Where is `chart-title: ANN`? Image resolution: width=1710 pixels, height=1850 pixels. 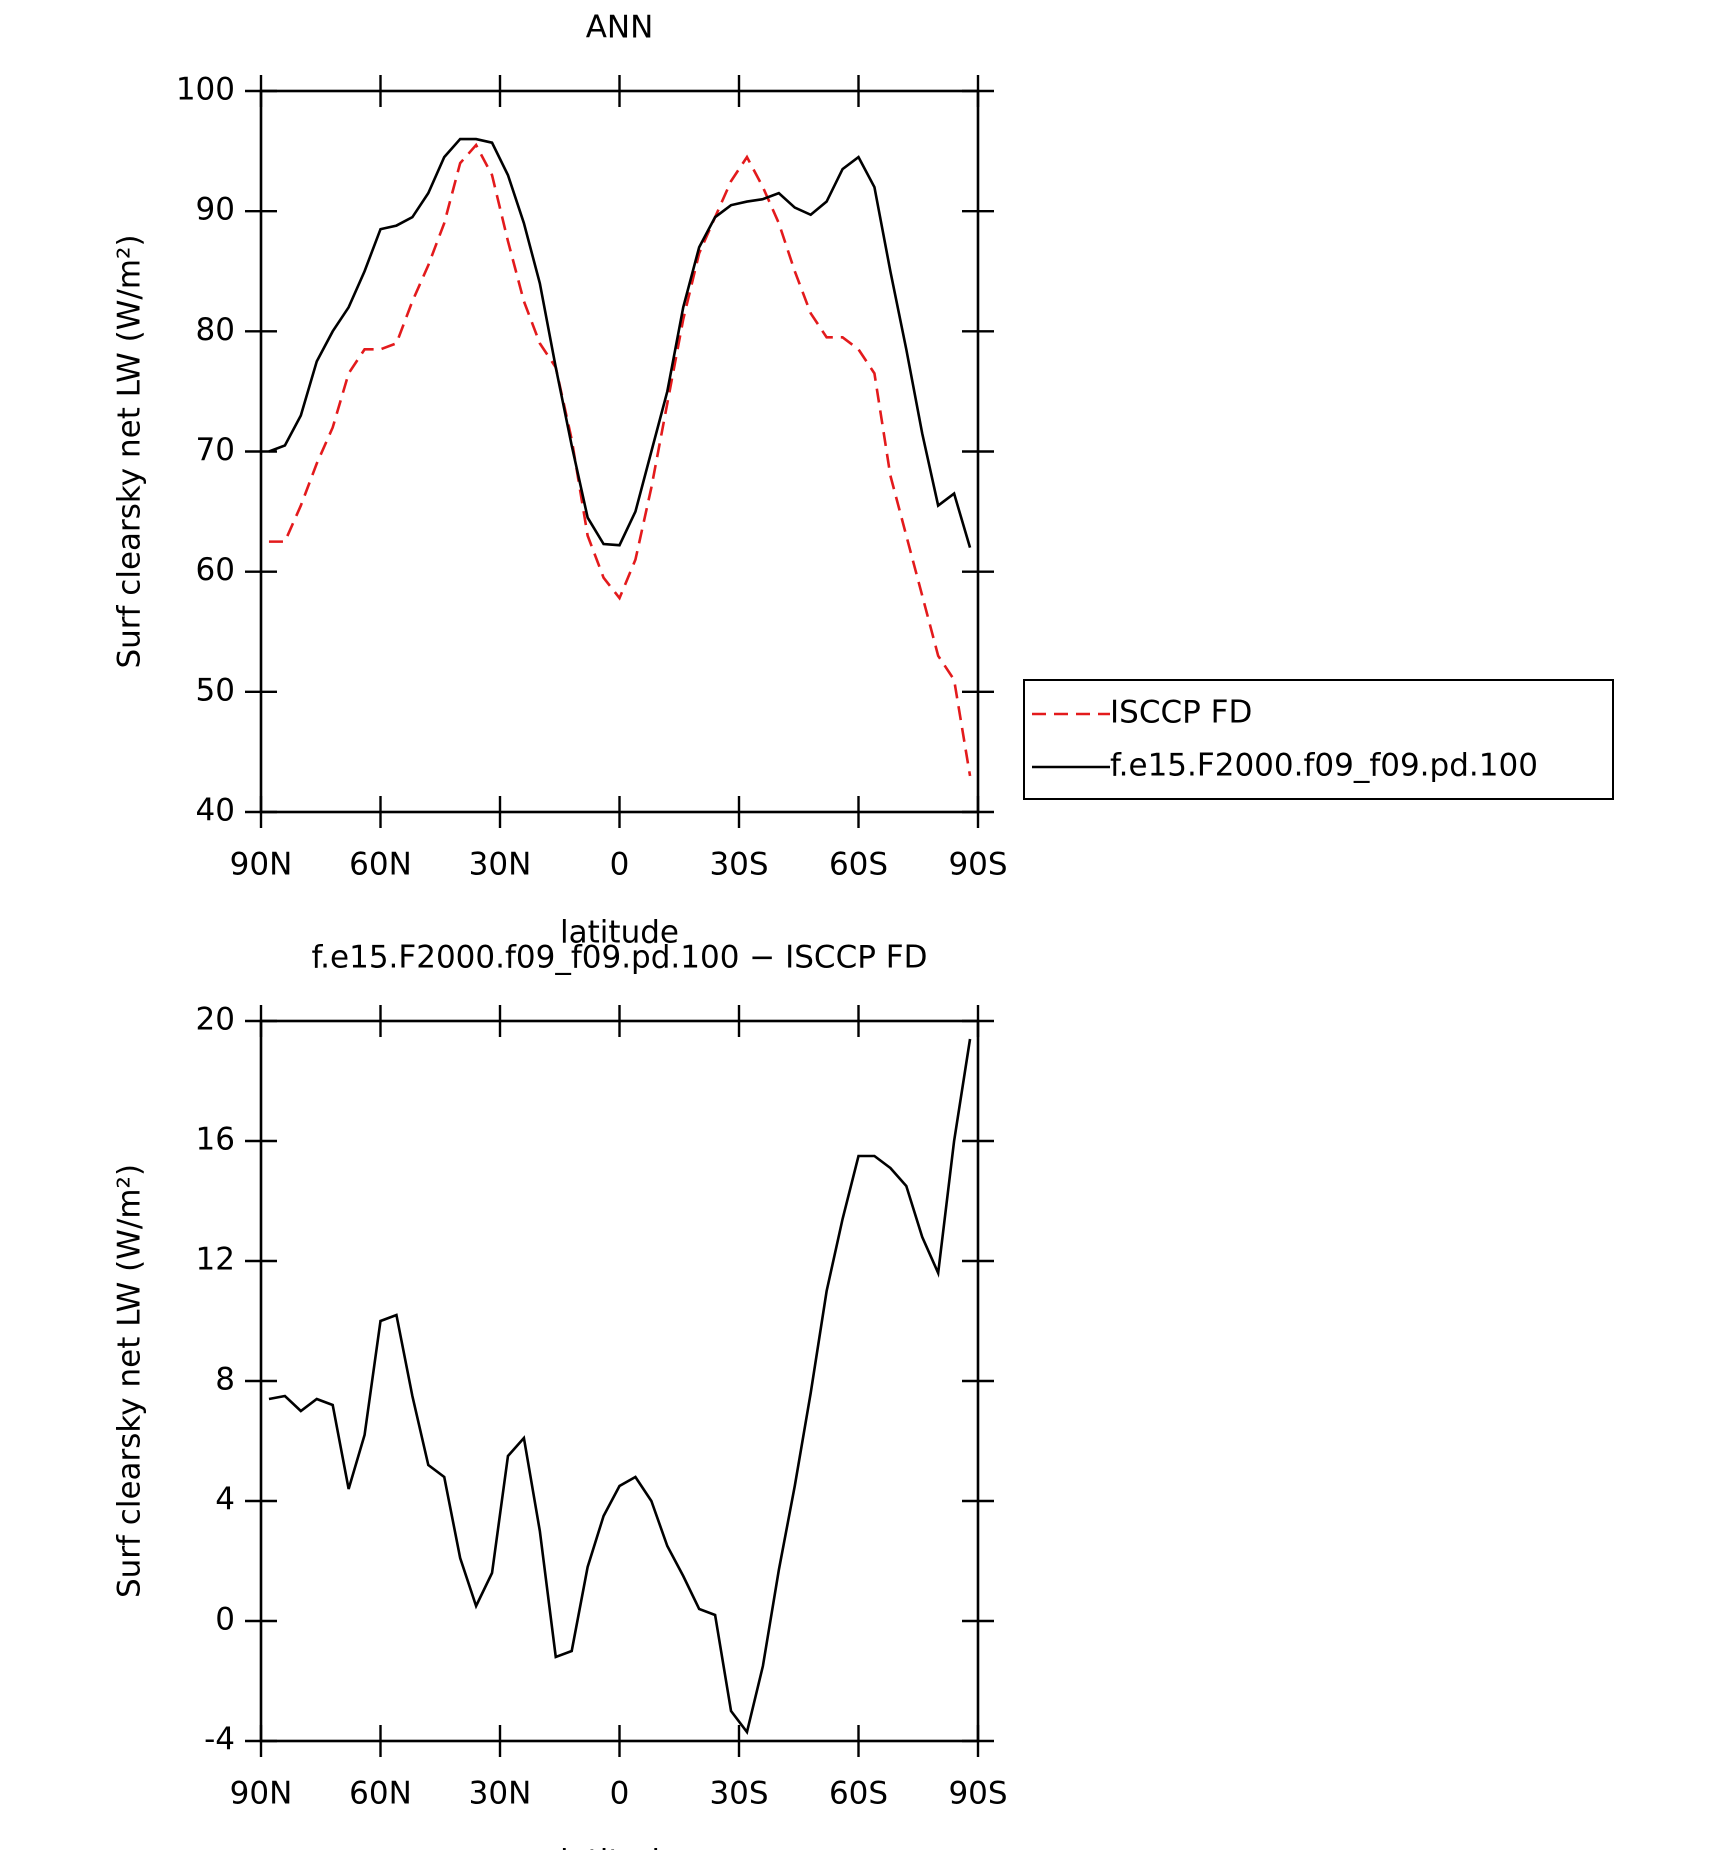
chart-title: ANN is located at coordinates (620, 28).